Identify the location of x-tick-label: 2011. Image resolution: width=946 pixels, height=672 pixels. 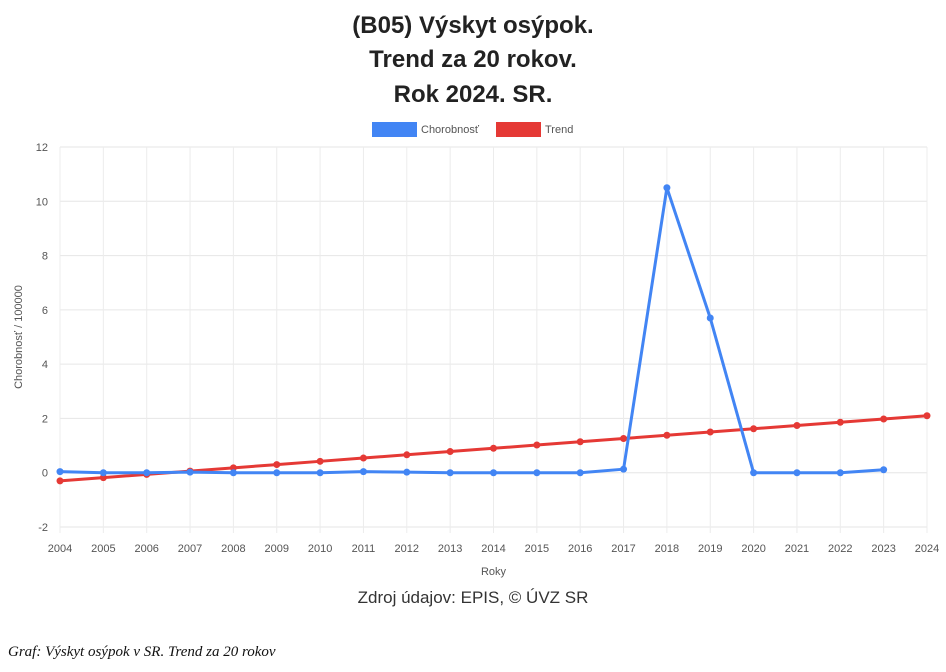
(364, 549).